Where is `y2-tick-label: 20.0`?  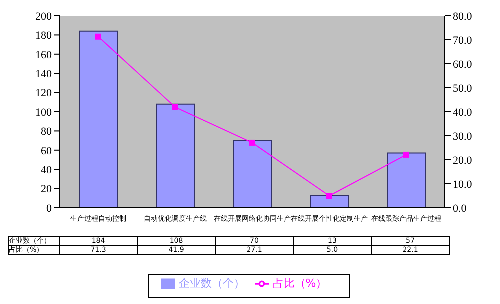
y2-tick-label: 20.0 is located at coordinates (463, 160).